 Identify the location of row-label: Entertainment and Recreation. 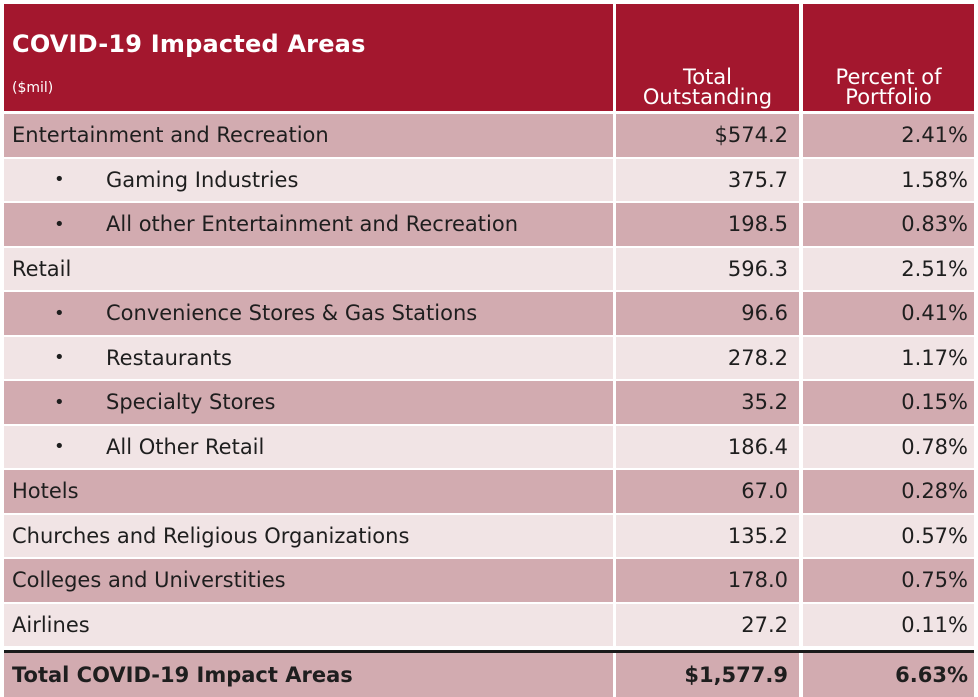
(170, 135).